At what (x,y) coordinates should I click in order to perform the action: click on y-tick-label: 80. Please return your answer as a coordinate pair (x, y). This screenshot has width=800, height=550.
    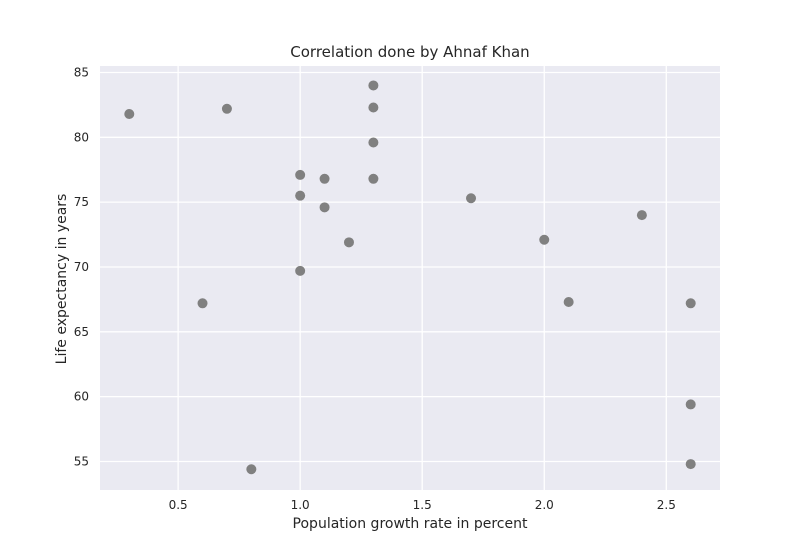
    Looking at the image, I should click on (81, 137).